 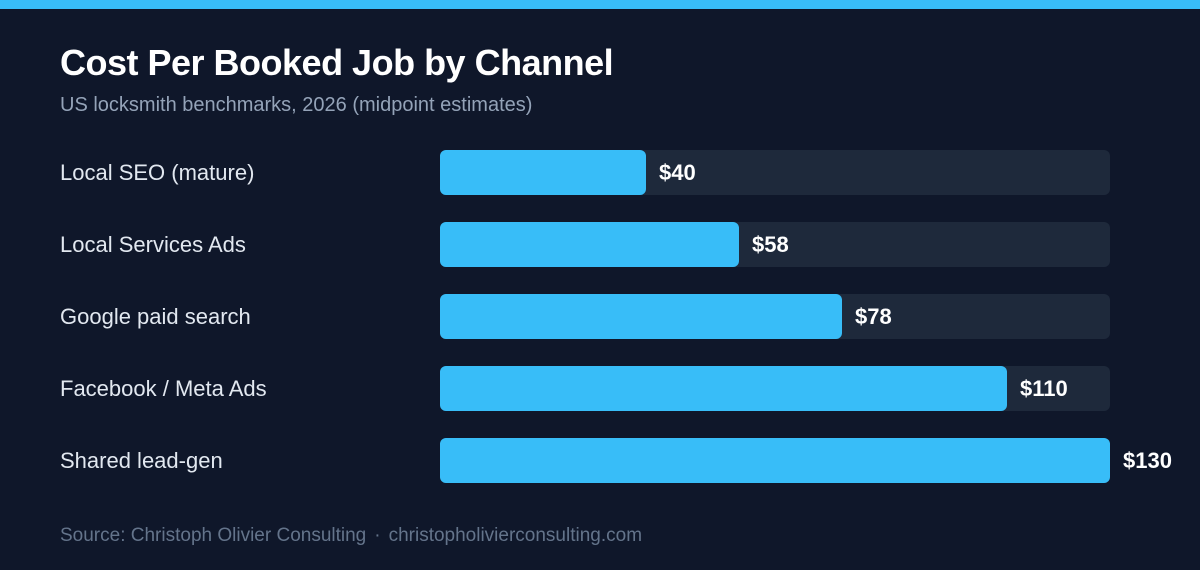 I want to click on chart-title: Cost Per Booked Job by Channel, so click(x=337, y=62).